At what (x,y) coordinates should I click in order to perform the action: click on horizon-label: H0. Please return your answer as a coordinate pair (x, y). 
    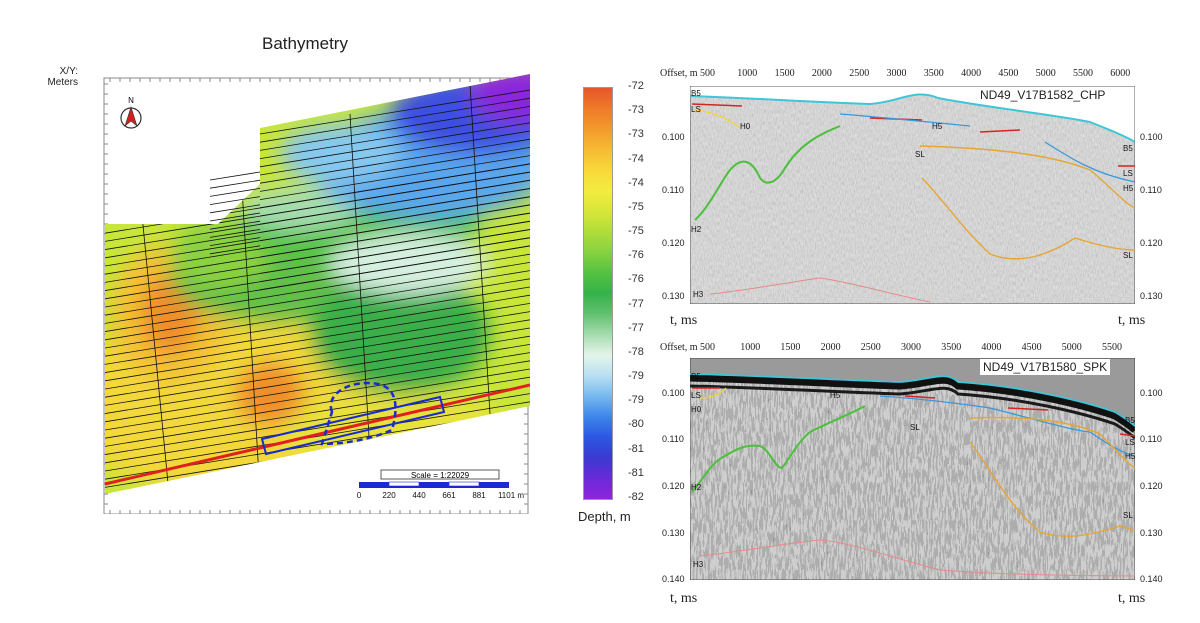
    Looking at the image, I should click on (696, 409).